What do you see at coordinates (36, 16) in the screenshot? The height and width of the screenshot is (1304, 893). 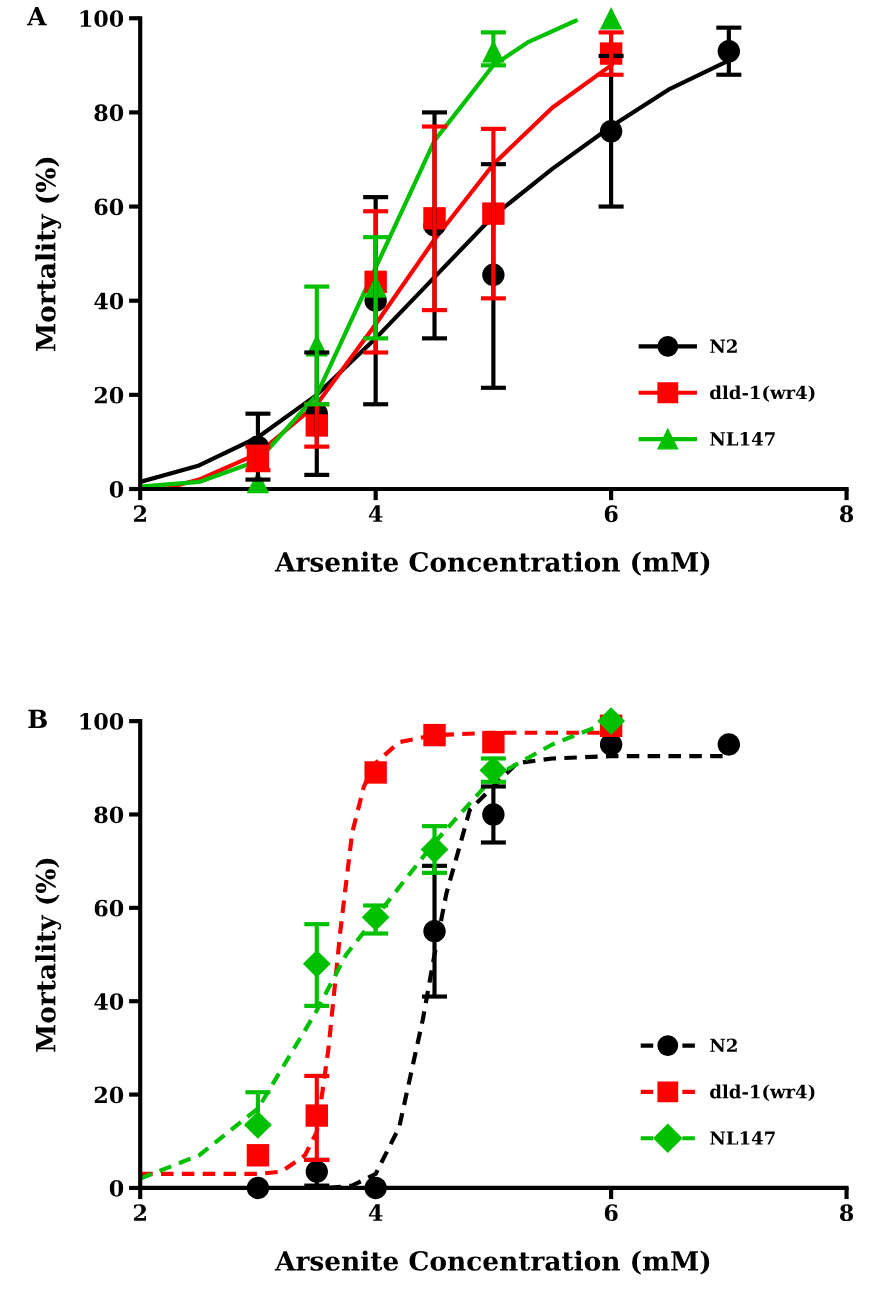 I see `chart-title: A` at bounding box center [36, 16].